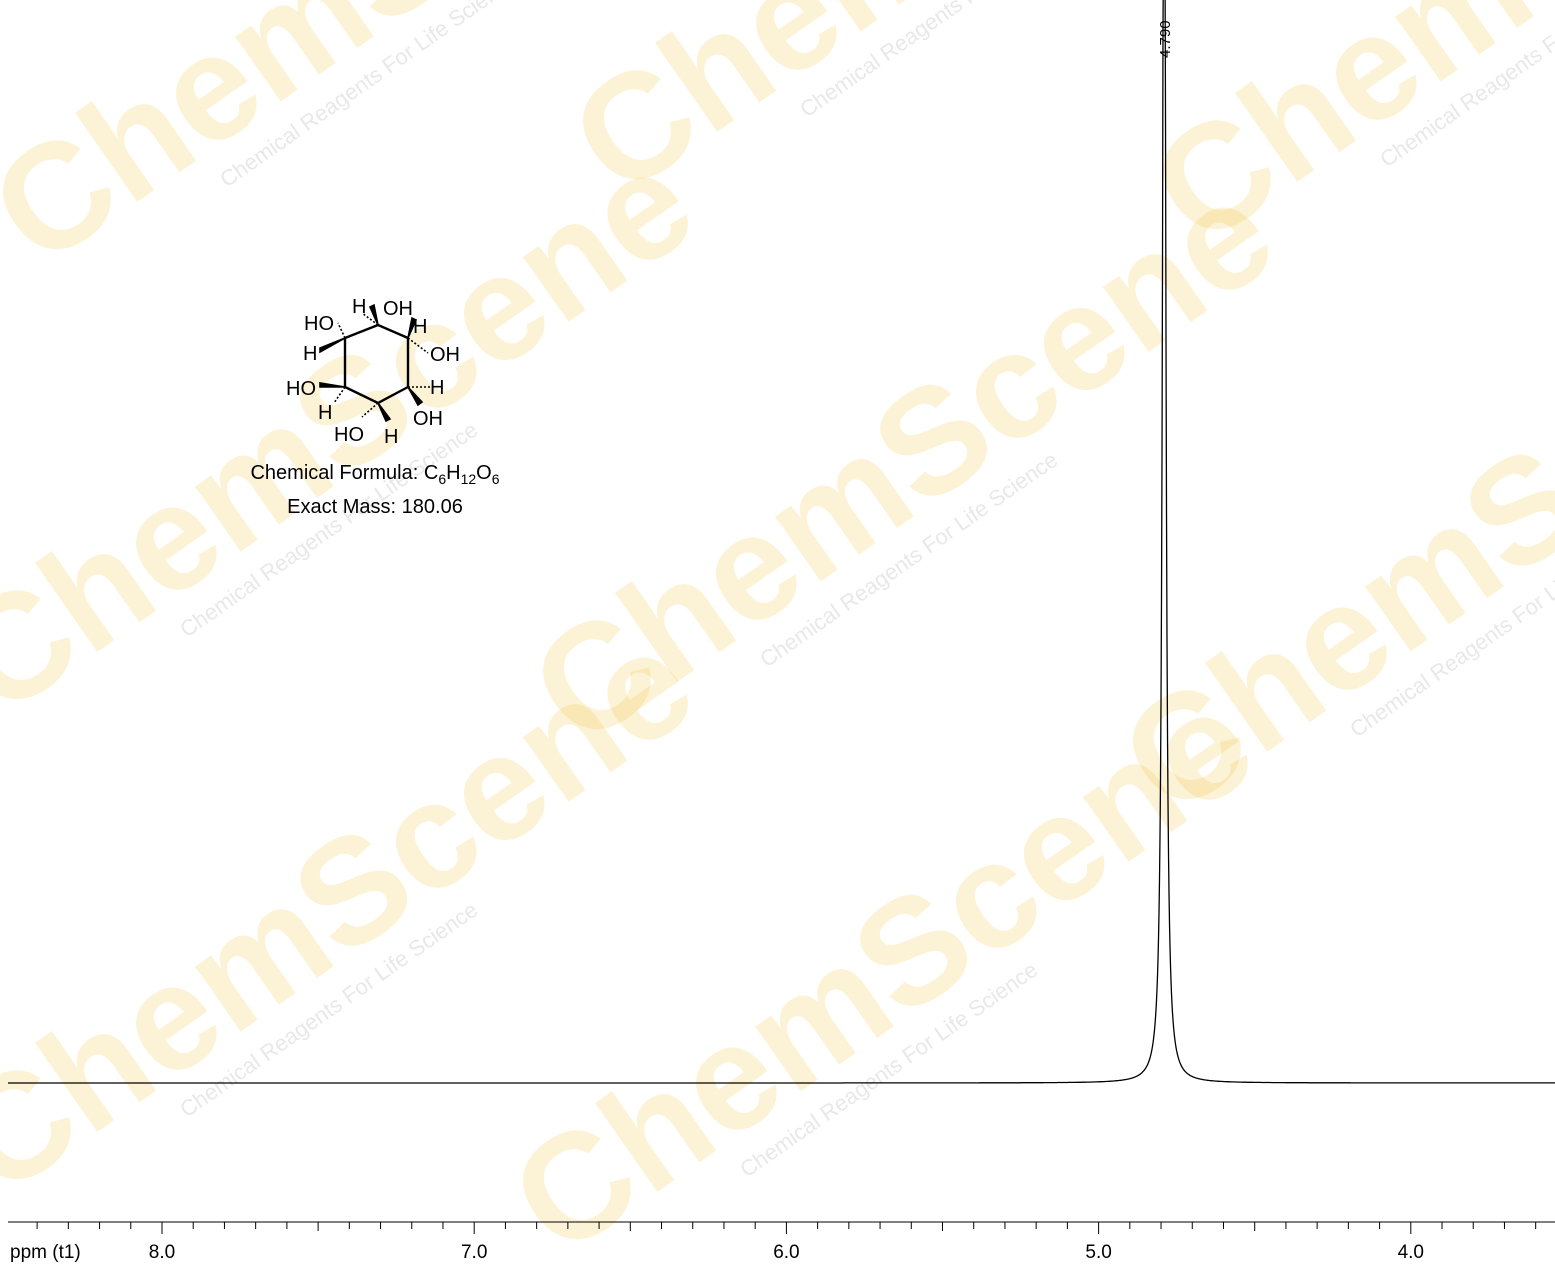 The image size is (1555, 1275). Describe the element at coordinates (45, 1252) in the screenshot. I see `x-axis-label: ppm (t1)` at that location.